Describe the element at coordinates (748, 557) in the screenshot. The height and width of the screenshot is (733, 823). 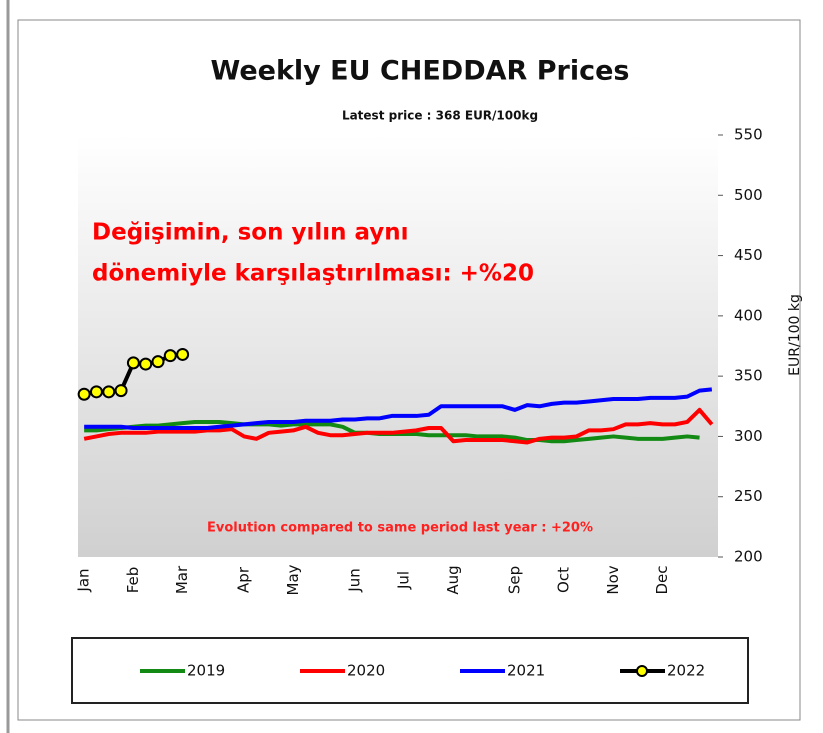
I see `y-tick-label: 200` at that location.